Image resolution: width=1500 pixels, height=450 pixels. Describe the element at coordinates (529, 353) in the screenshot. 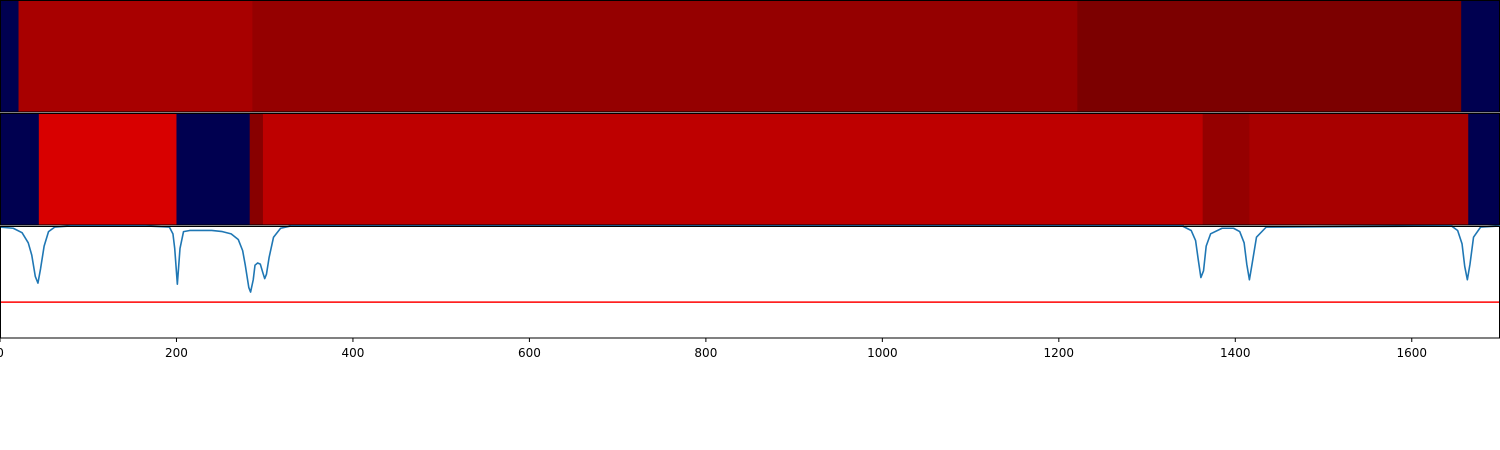

I see `x-tick-label: 600` at that location.